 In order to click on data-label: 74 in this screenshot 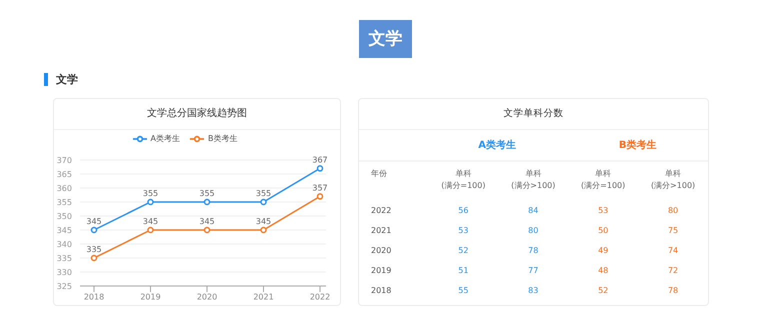, I will do `click(673, 250)`.